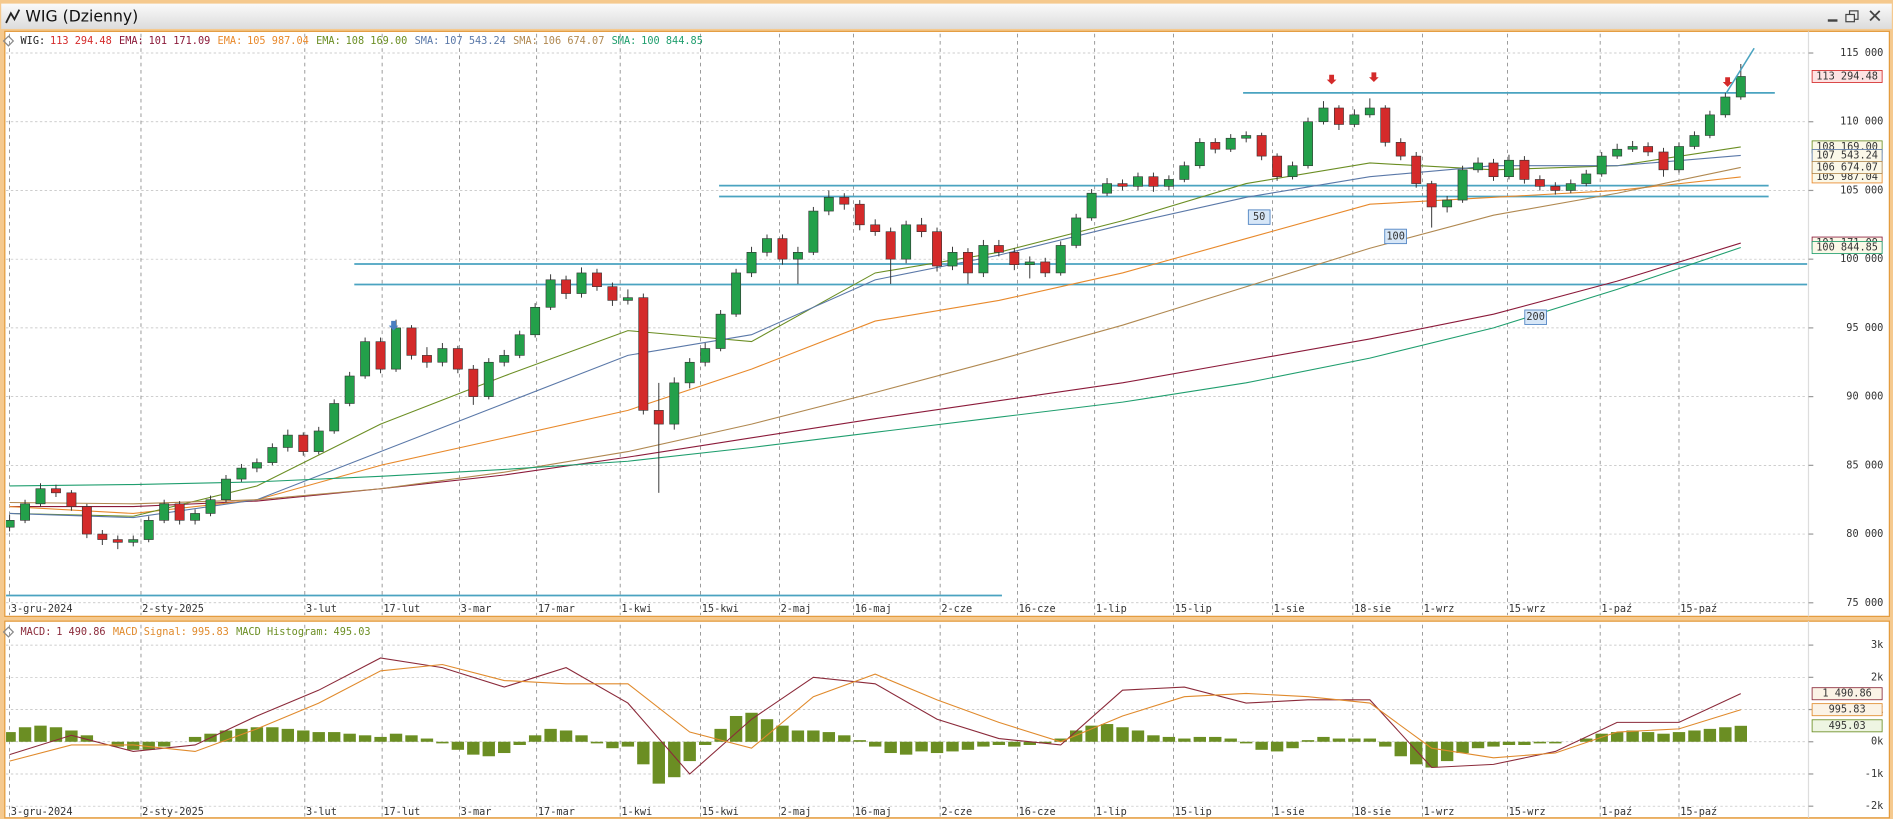 Image resolution: width=1893 pixels, height=819 pixels. What do you see at coordinates (796, 812) in the screenshot?
I see `x-tick-label: 2-maj` at bounding box center [796, 812].